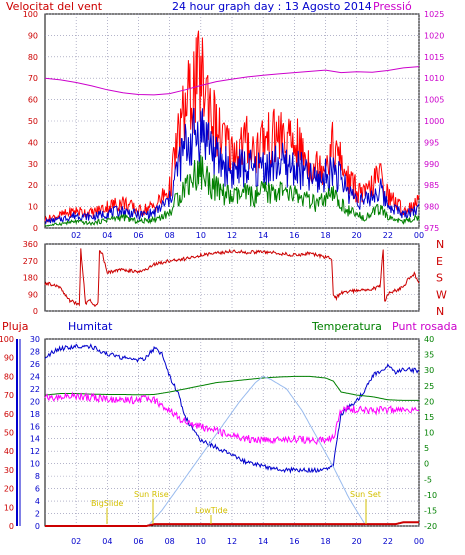 Image resolution: width=465 pixels, height=555 pixels. Describe the element at coordinates (35, 228) in the screenshot. I see `wind-y-tick-label: 0` at that location.